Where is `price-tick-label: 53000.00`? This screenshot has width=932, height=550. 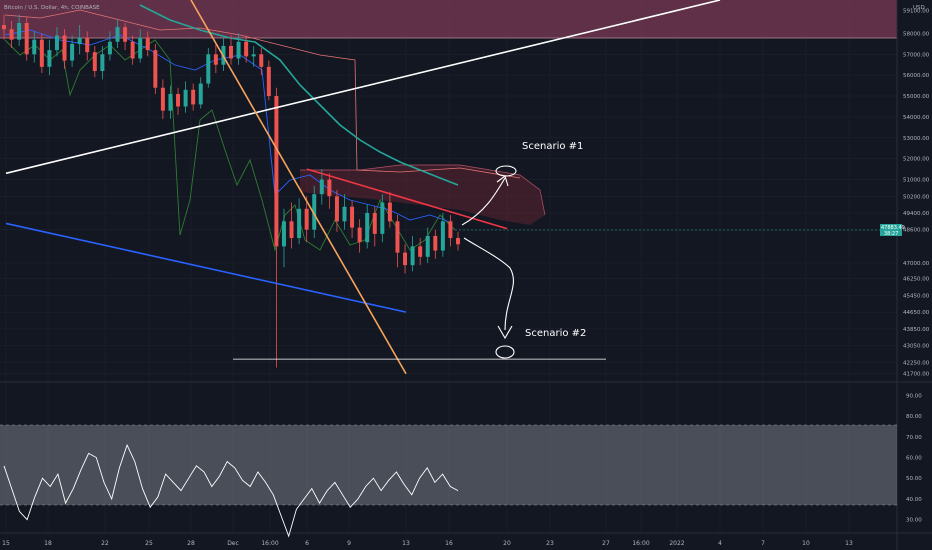
price-tick-label: 53000.00 is located at coordinates (916, 139).